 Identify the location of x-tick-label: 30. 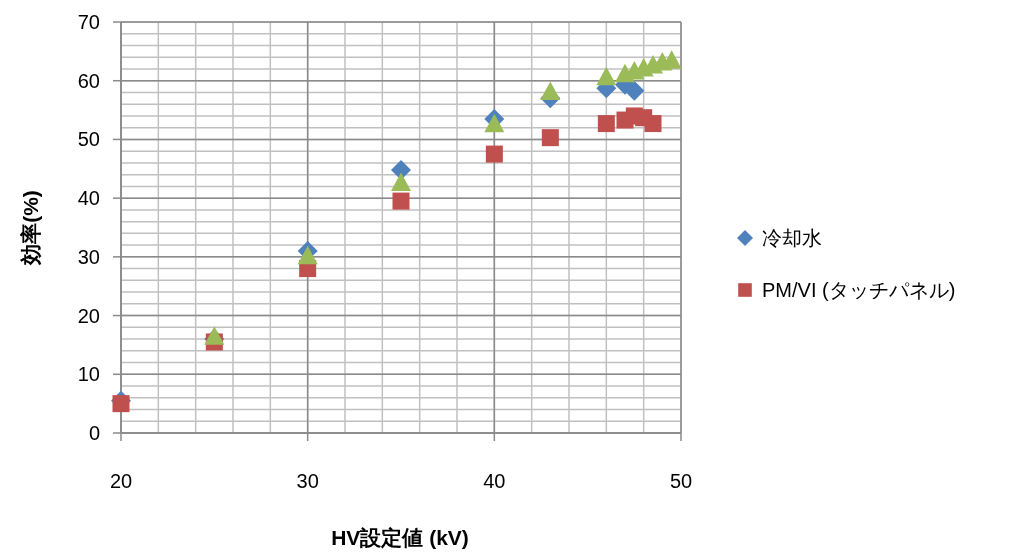
(307, 481).